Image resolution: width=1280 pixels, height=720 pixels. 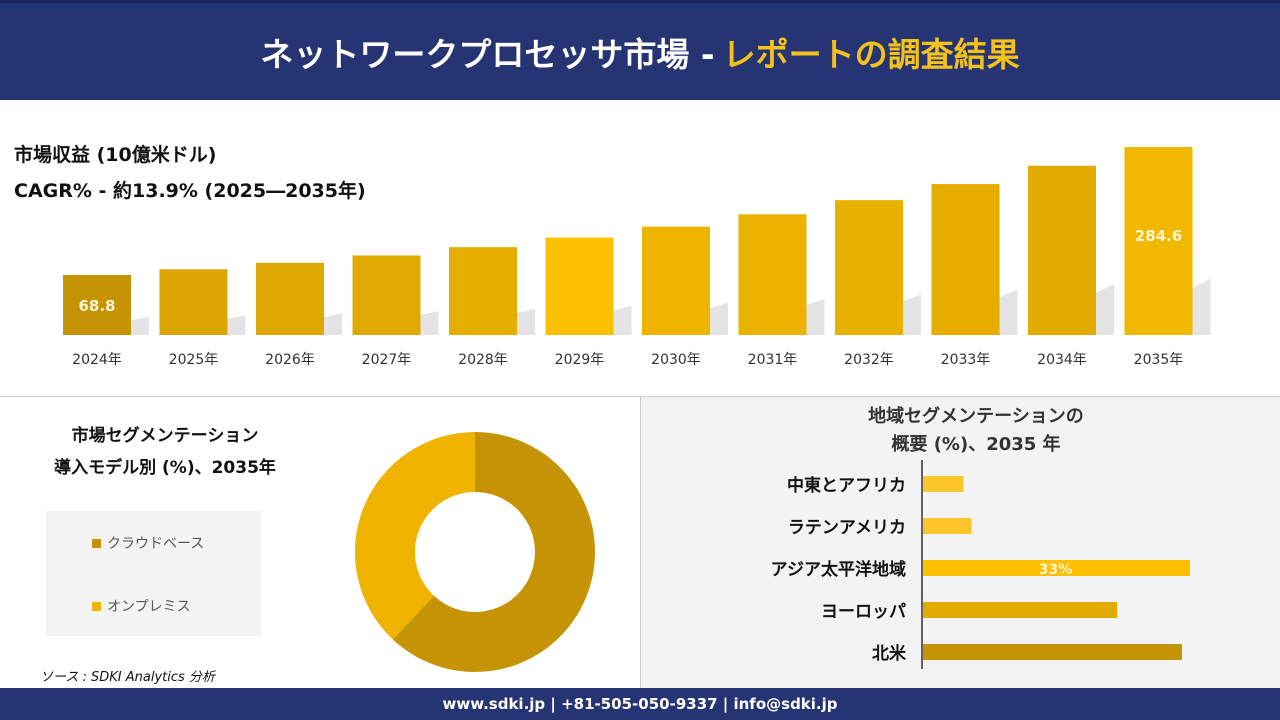 I want to click on x-tick-label: 2031年, so click(x=773, y=360).